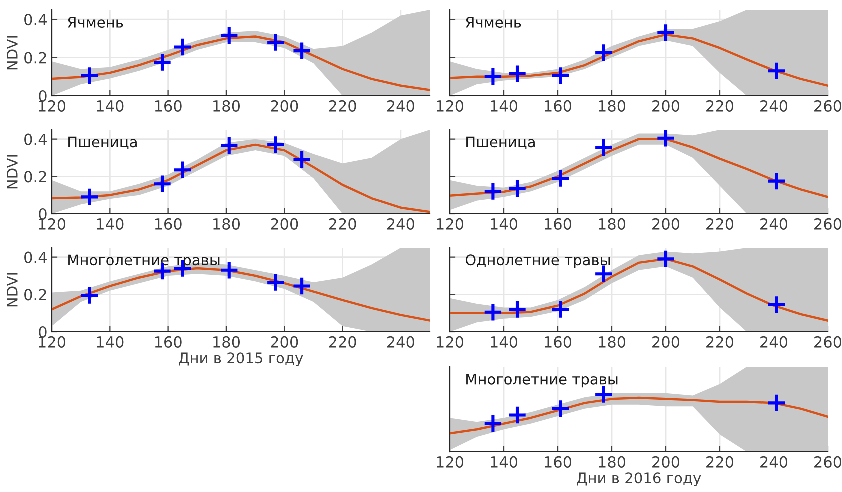 The image size is (842, 492). I want to click on chart-title: Однолетние травы, so click(538, 261).